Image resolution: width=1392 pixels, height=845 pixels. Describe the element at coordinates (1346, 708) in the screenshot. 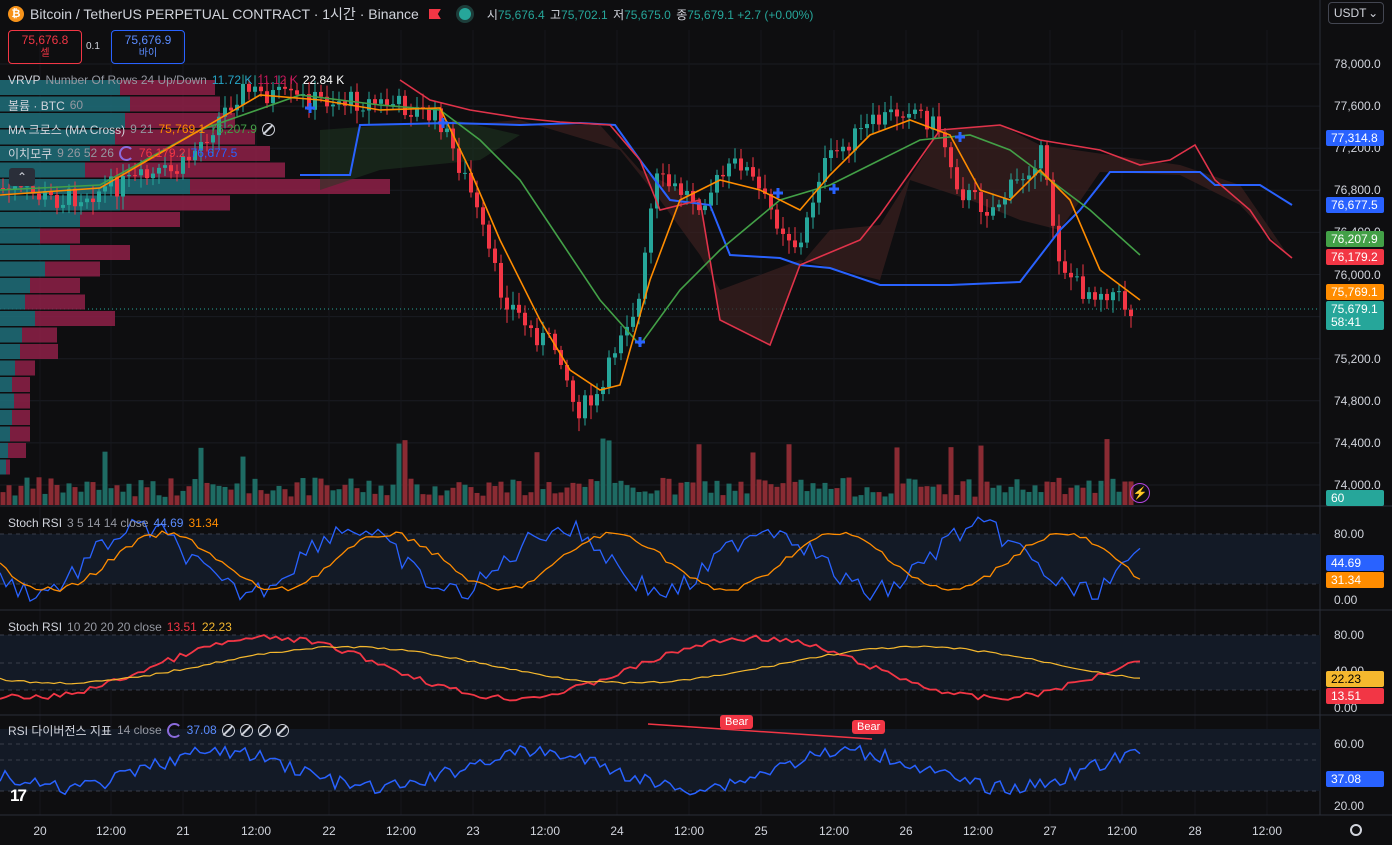

I see `stoch-axis-label: 0.00` at that location.